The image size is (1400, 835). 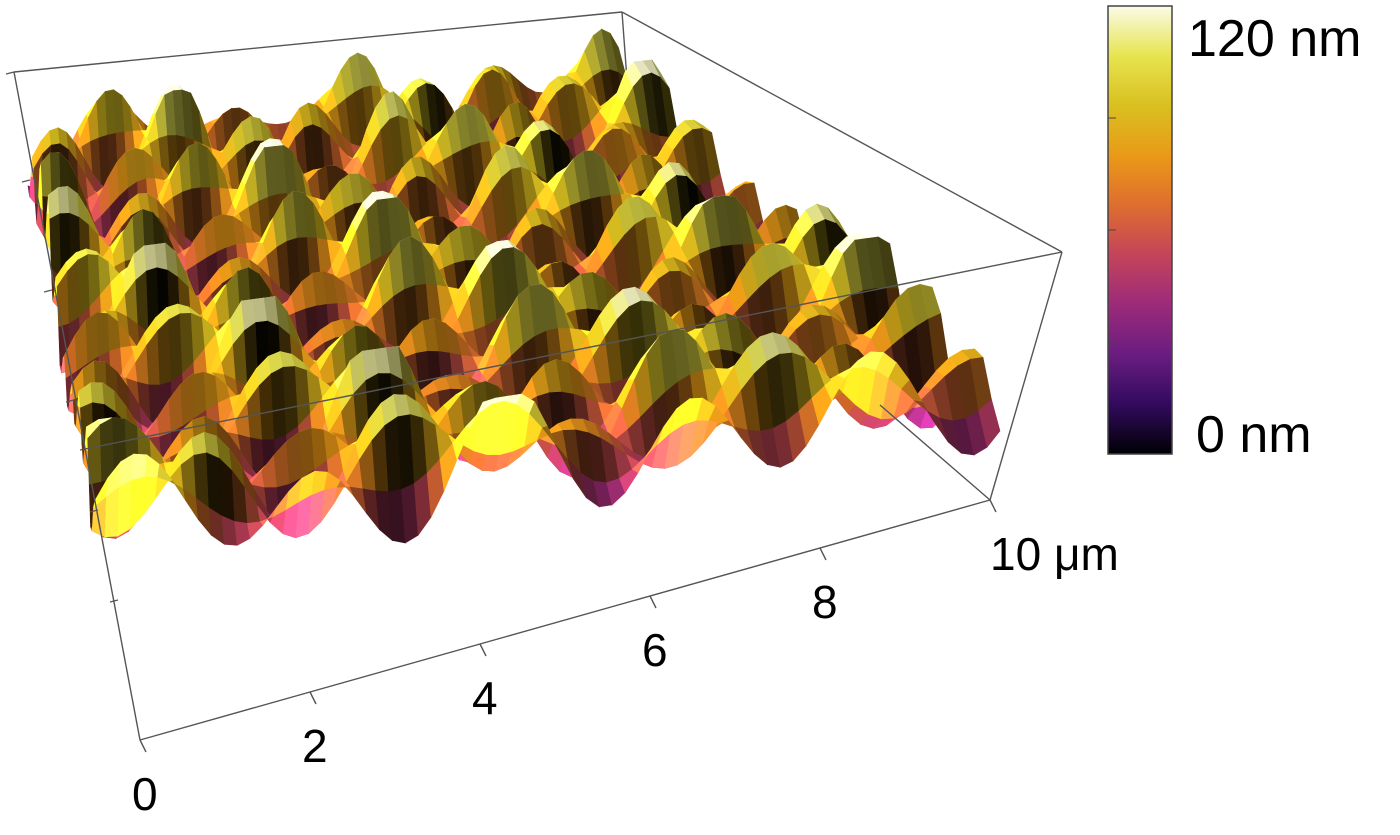 What do you see at coordinates (1274, 39) in the screenshot?
I see `colorbar-max-label: 120 nm` at bounding box center [1274, 39].